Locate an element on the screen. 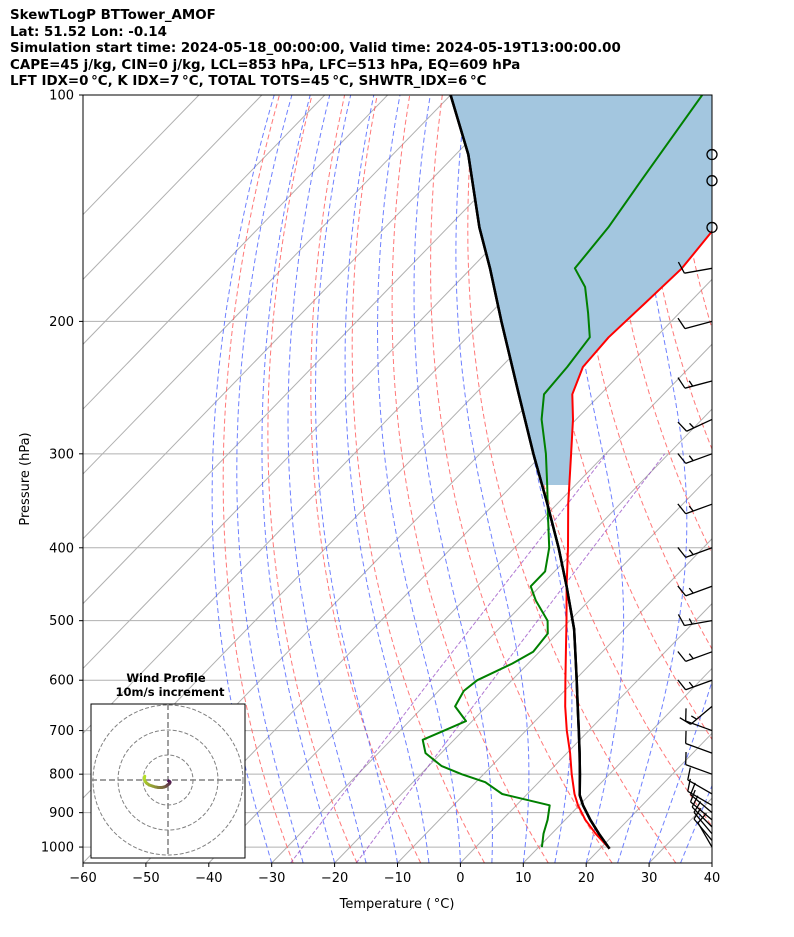 The width and height of the screenshot is (794, 937). x-tick-label: 40 is located at coordinates (712, 878).